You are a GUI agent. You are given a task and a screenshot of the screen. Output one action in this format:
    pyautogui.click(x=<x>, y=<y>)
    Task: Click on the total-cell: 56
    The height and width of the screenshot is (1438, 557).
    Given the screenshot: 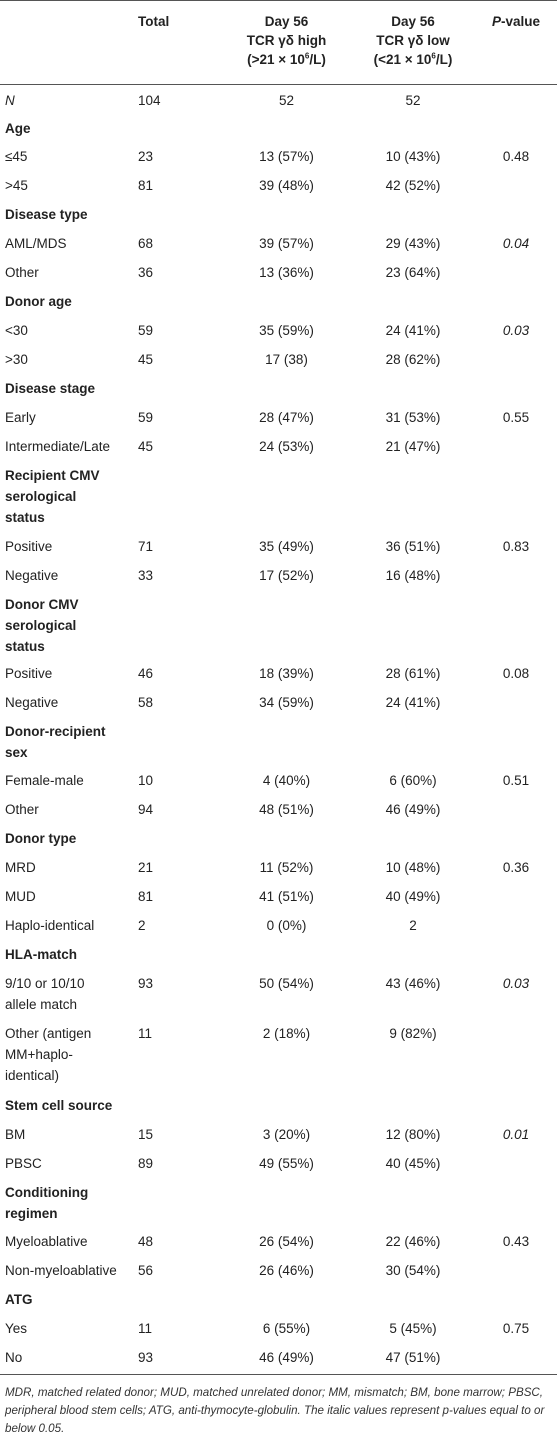 What is the action you would take?
    pyautogui.click(x=146, y=1270)
    